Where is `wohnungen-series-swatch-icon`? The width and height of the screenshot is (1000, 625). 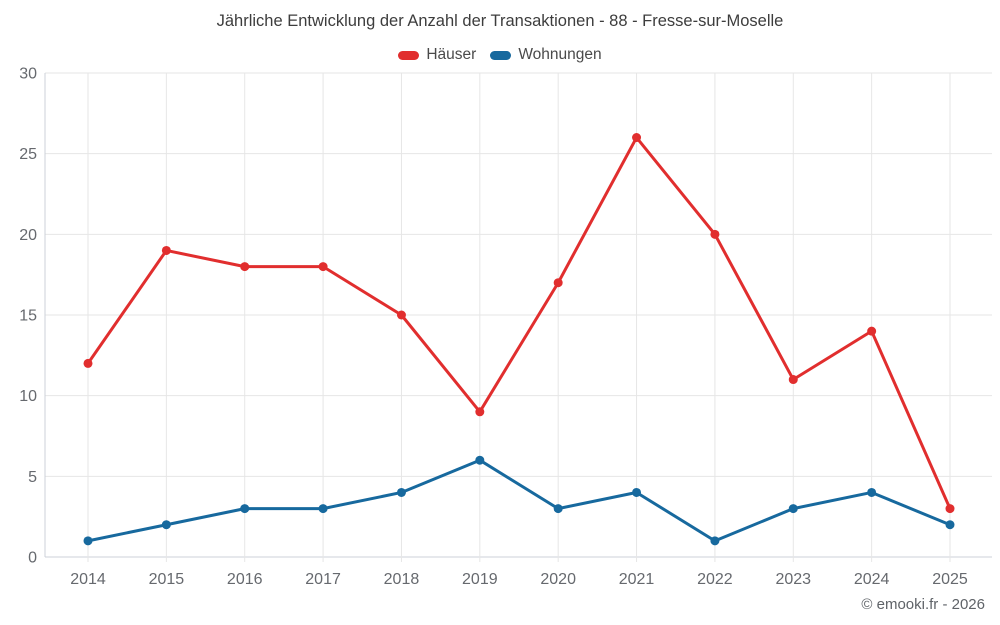 wohnungen-series-swatch-icon is located at coordinates (501, 55).